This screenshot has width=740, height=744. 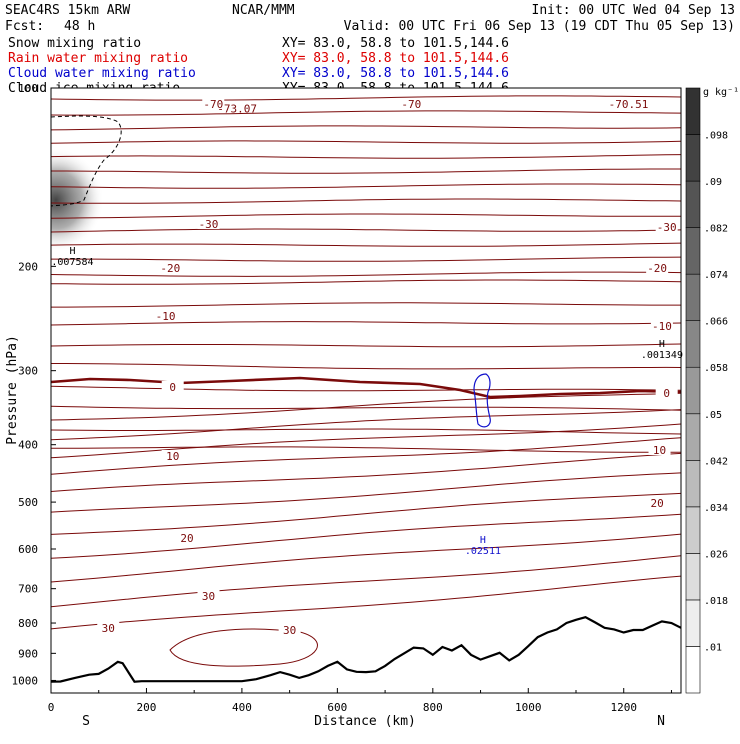 I want to click on contour-label: -70, so click(x=213, y=104).